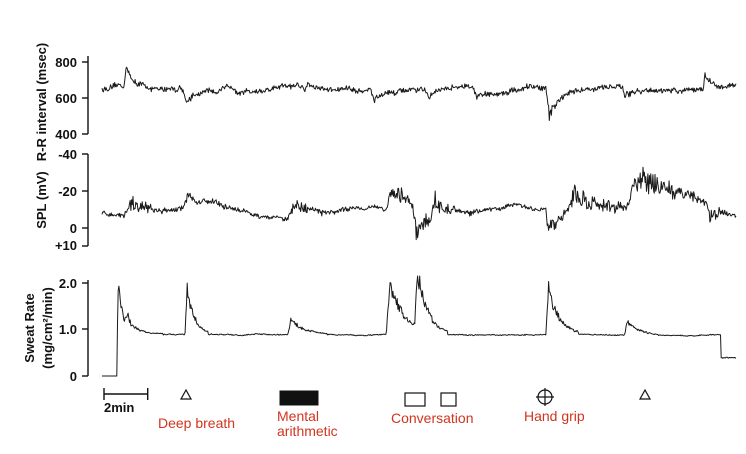 The image size is (746, 454). I want to click on spl-trace, so click(419, 203).